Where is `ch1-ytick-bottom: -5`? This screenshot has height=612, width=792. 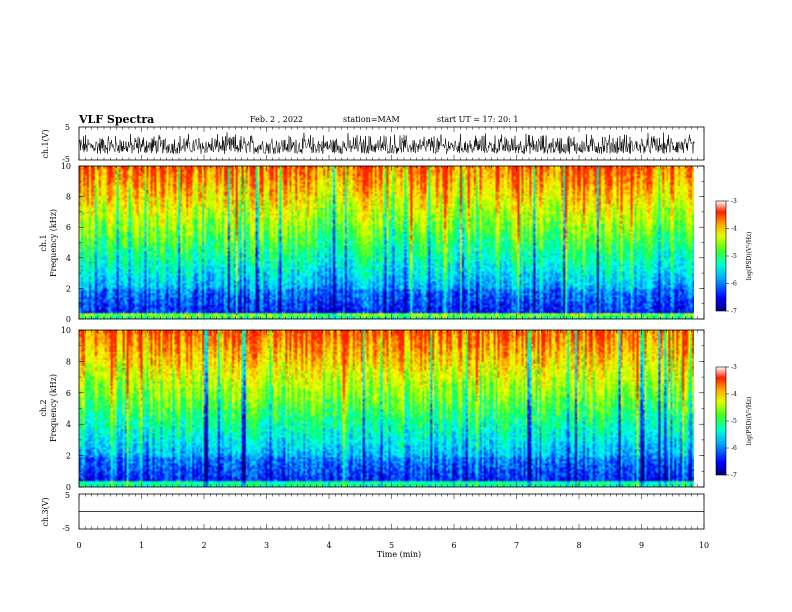 ch1-ytick-bottom: -5 is located at coordinates (66, 159).